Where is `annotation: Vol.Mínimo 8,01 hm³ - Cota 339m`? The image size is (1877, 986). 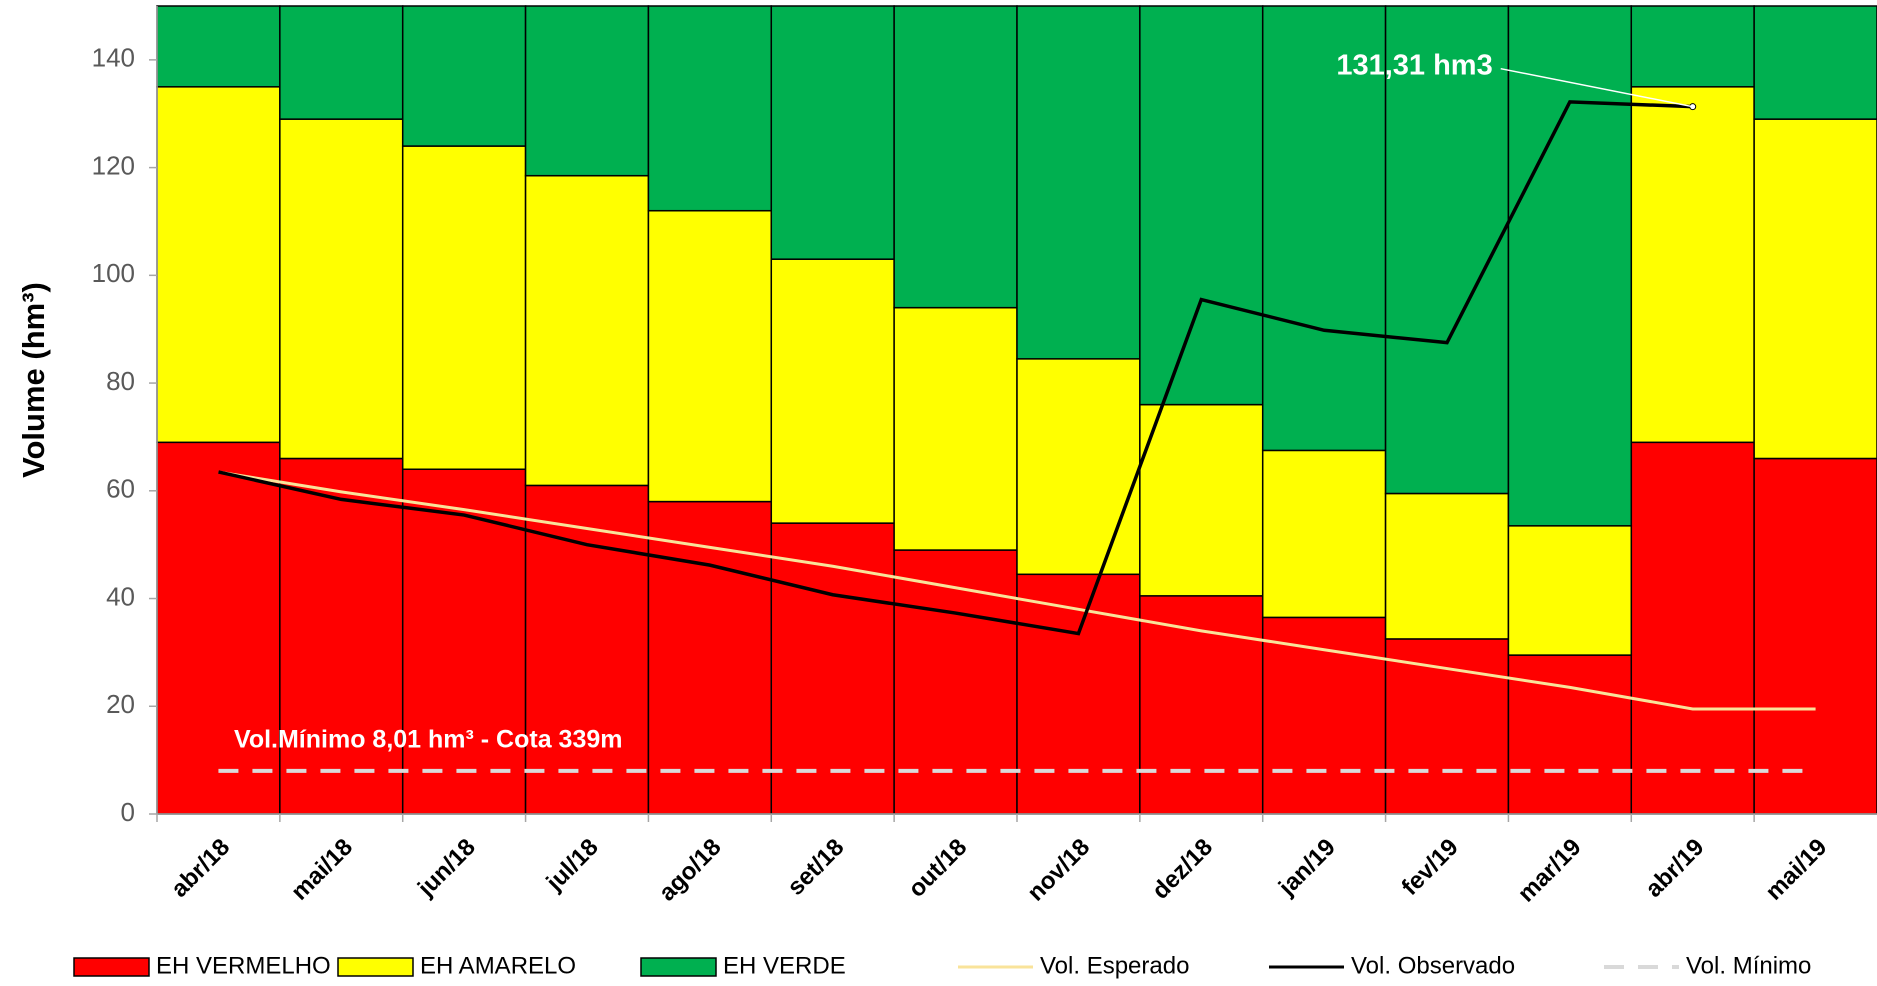 annotation: Vol.Mínimo 8,01 hm³ - Cota 339m is located at coordinates (428, 740).